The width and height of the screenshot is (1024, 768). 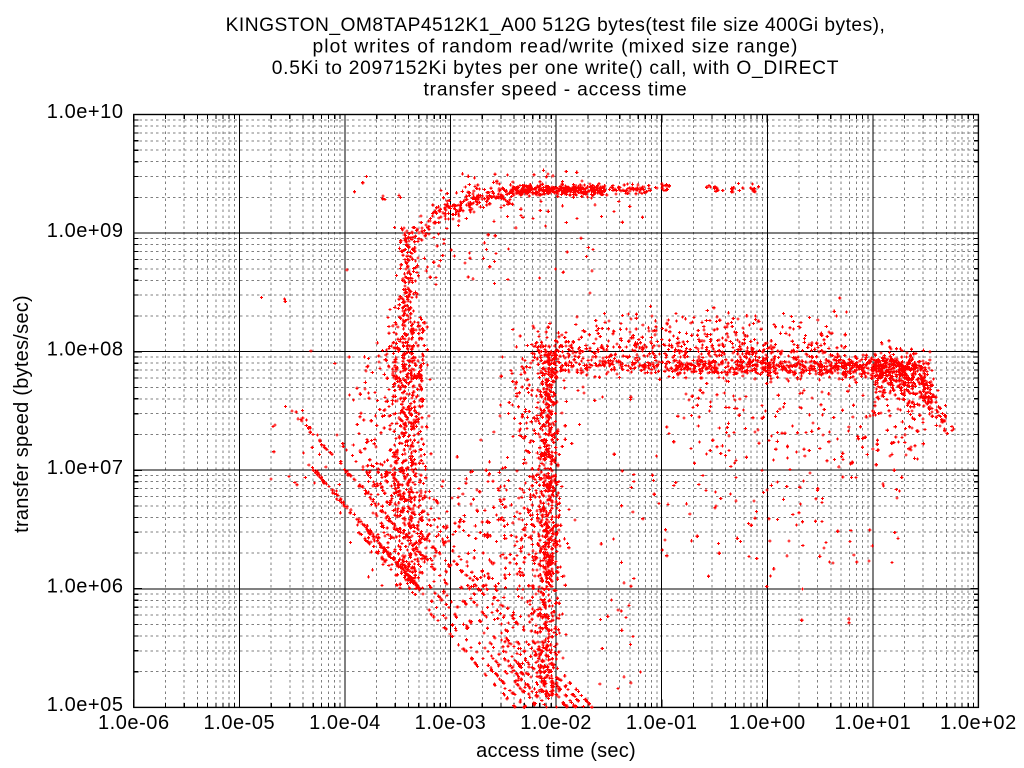 I want to click on svg-text: 1.0e-03, so click(x=451, y=723).